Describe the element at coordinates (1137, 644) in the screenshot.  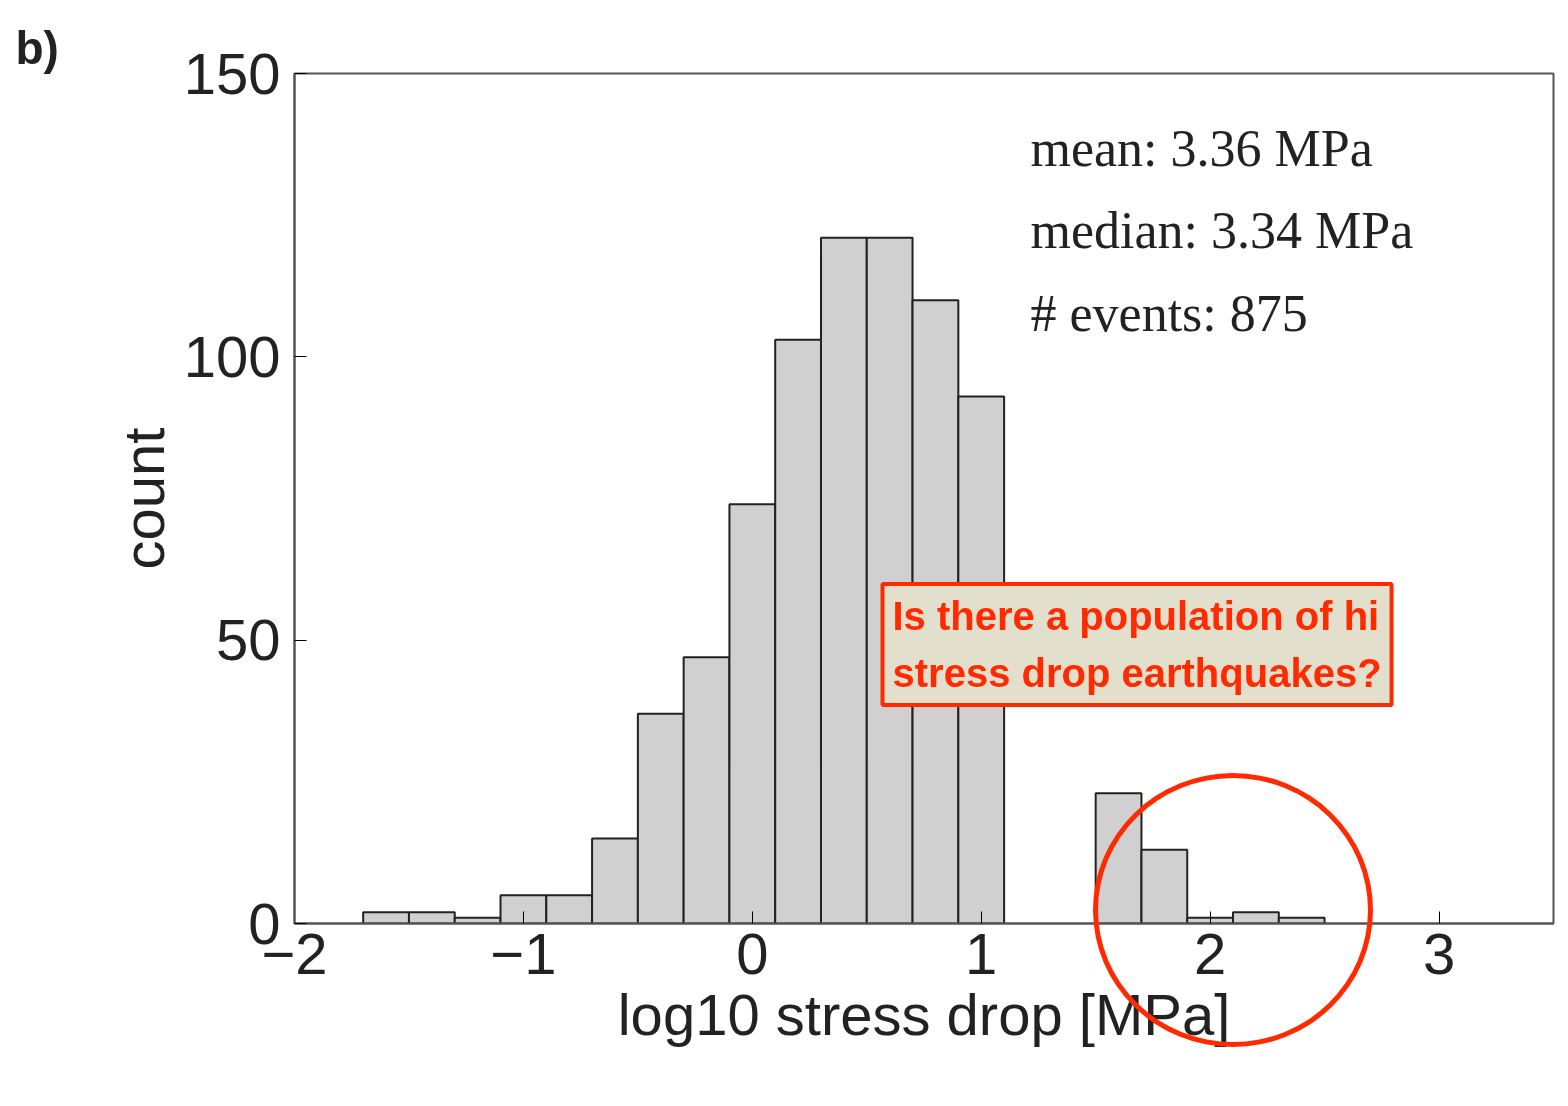
I see `annotation: Is there a population of hi stress drop earthquakes?` at that location.